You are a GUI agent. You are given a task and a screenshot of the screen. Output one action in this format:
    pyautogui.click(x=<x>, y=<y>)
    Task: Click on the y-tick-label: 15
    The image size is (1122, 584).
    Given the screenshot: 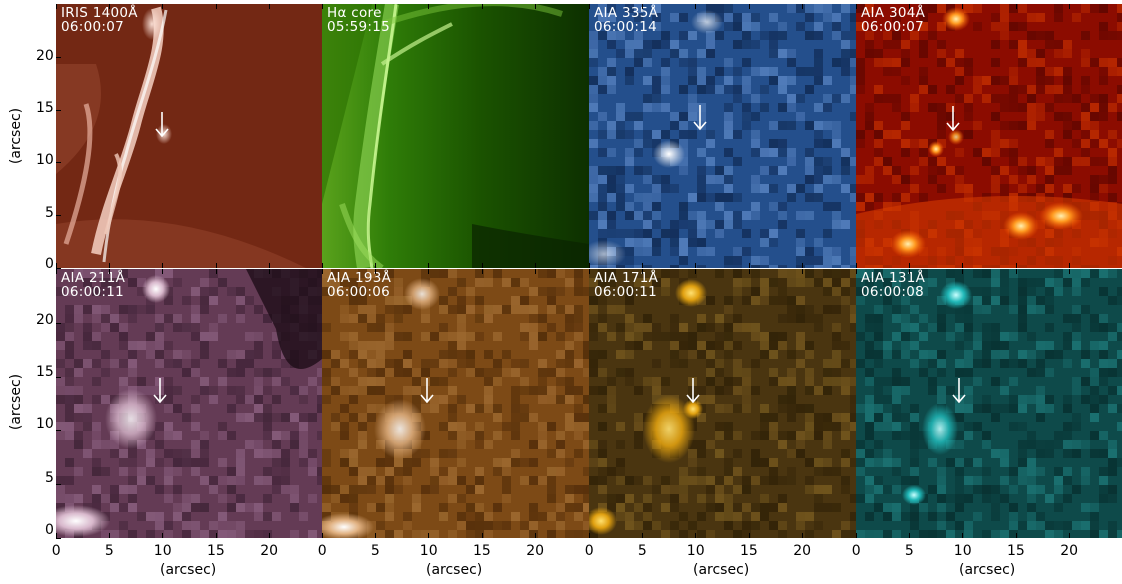 What is the action you would take?
    pyautogui.click(x=45, y=372)
    